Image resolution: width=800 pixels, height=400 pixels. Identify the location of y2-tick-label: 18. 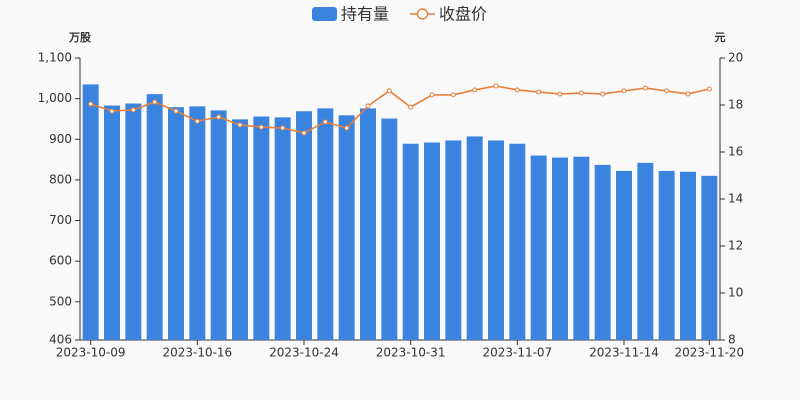
(735, 105).